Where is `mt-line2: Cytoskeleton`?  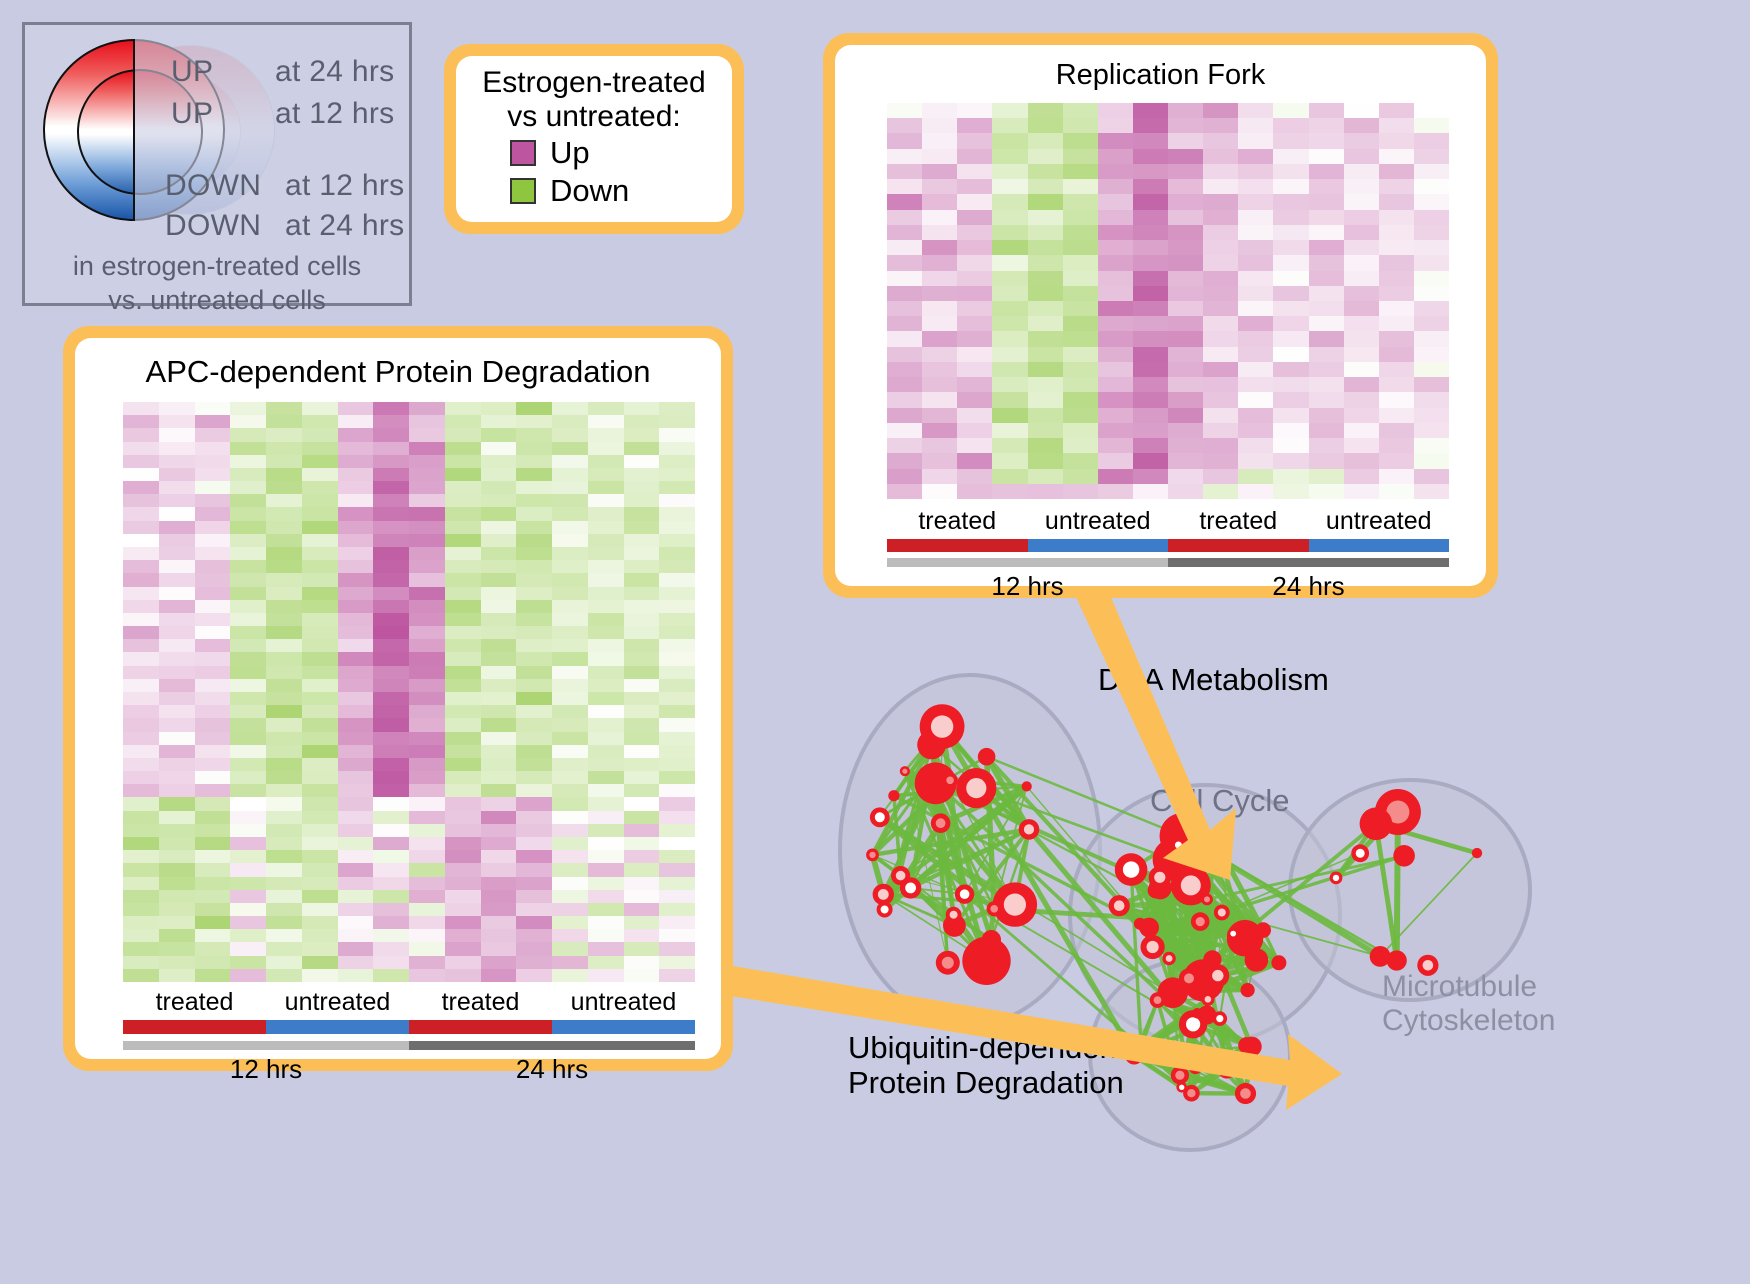
mt-line2: Cytoskeleton is located at coordinates (1468, 1021).